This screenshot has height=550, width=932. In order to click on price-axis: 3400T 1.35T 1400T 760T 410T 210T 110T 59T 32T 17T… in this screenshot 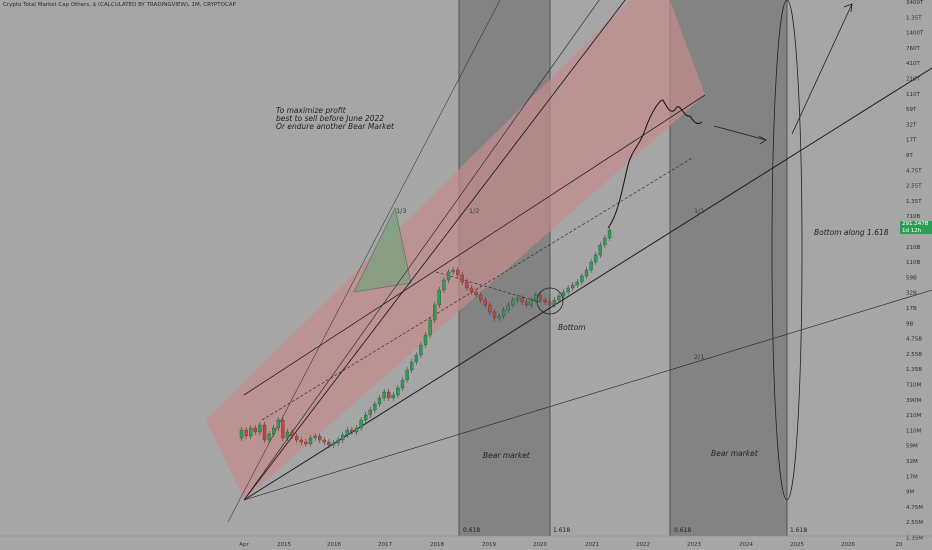, I will do `click(915, 271)`.